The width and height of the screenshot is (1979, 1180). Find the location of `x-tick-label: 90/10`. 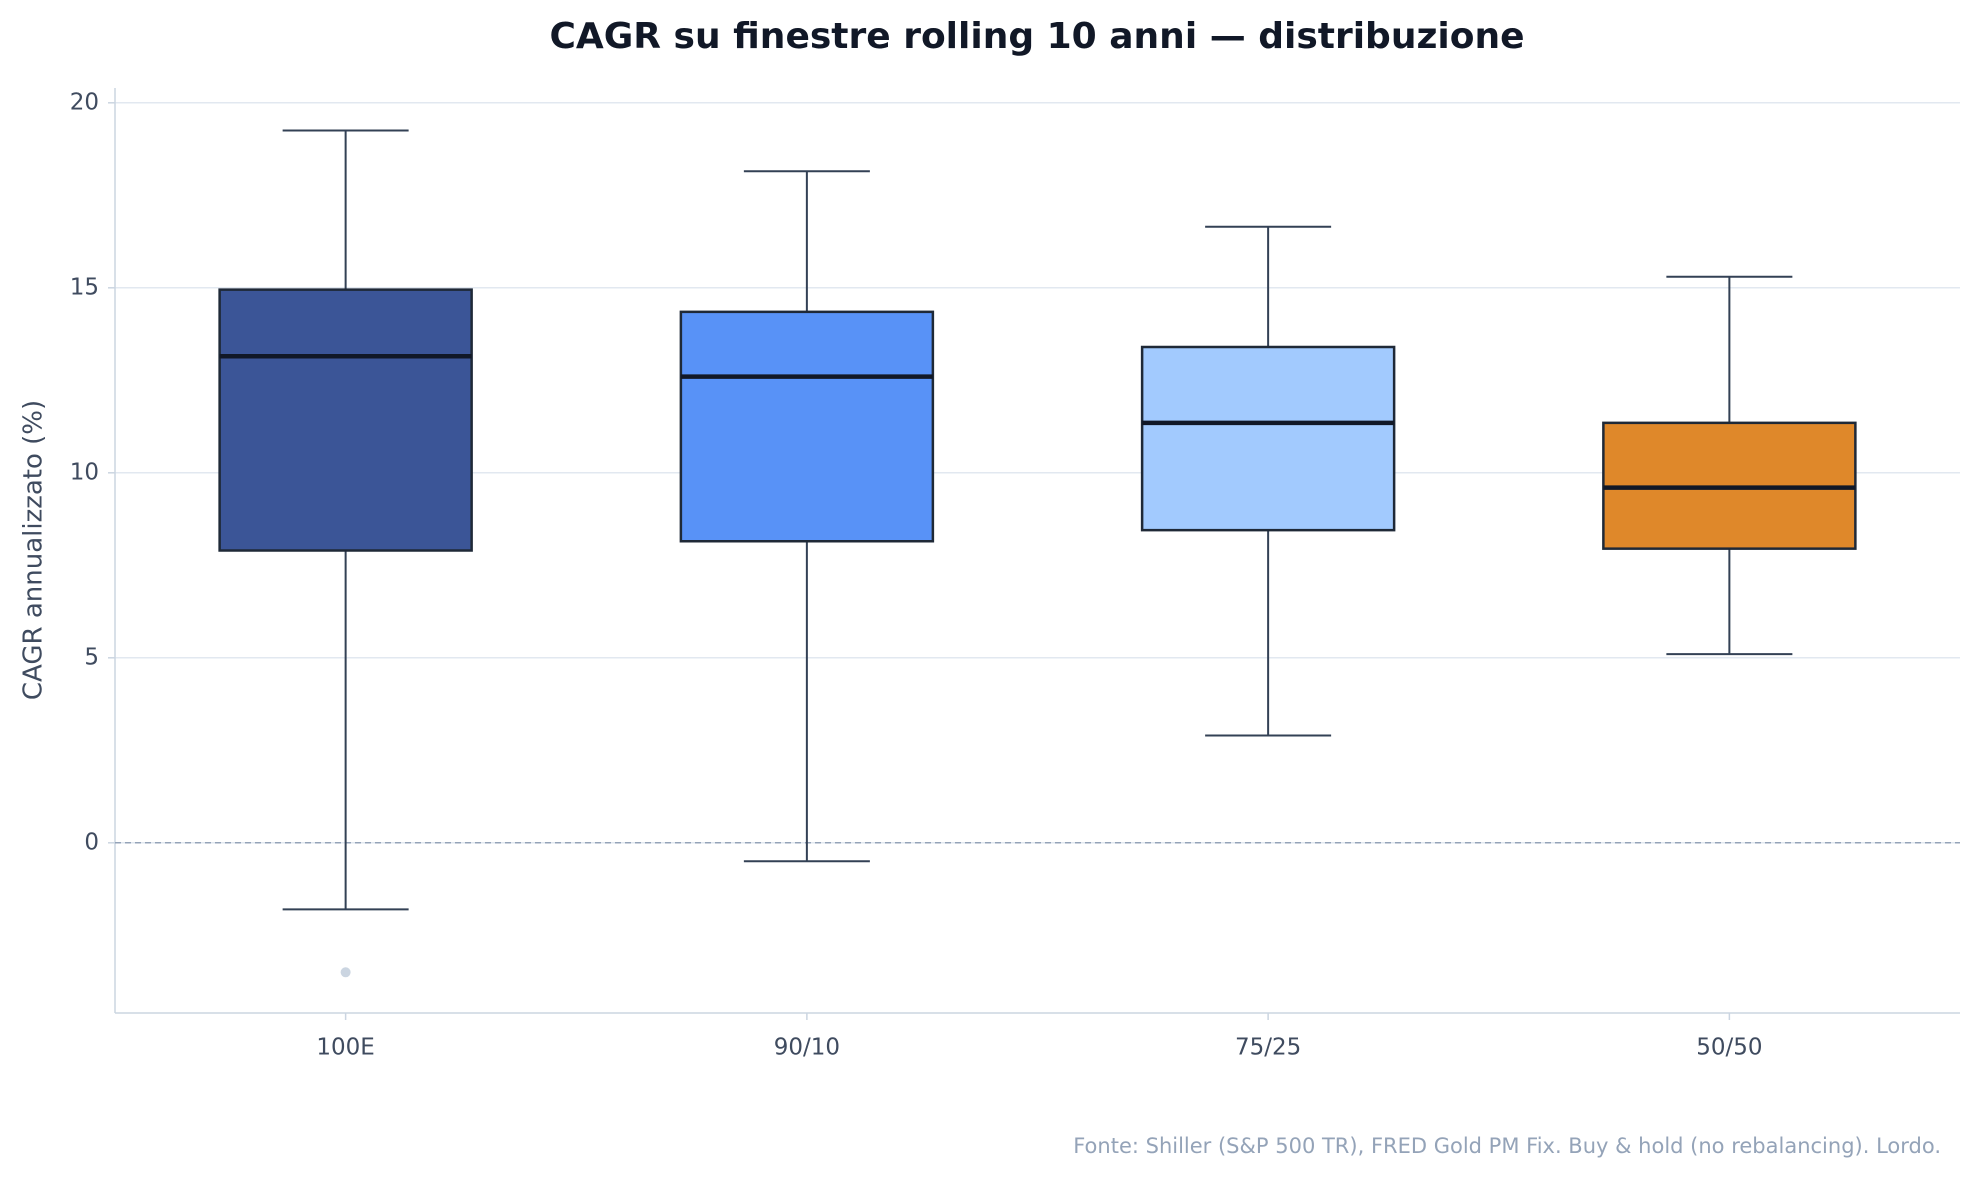

x-tick-label: 90/10 is located at coordinates (807, 1048).